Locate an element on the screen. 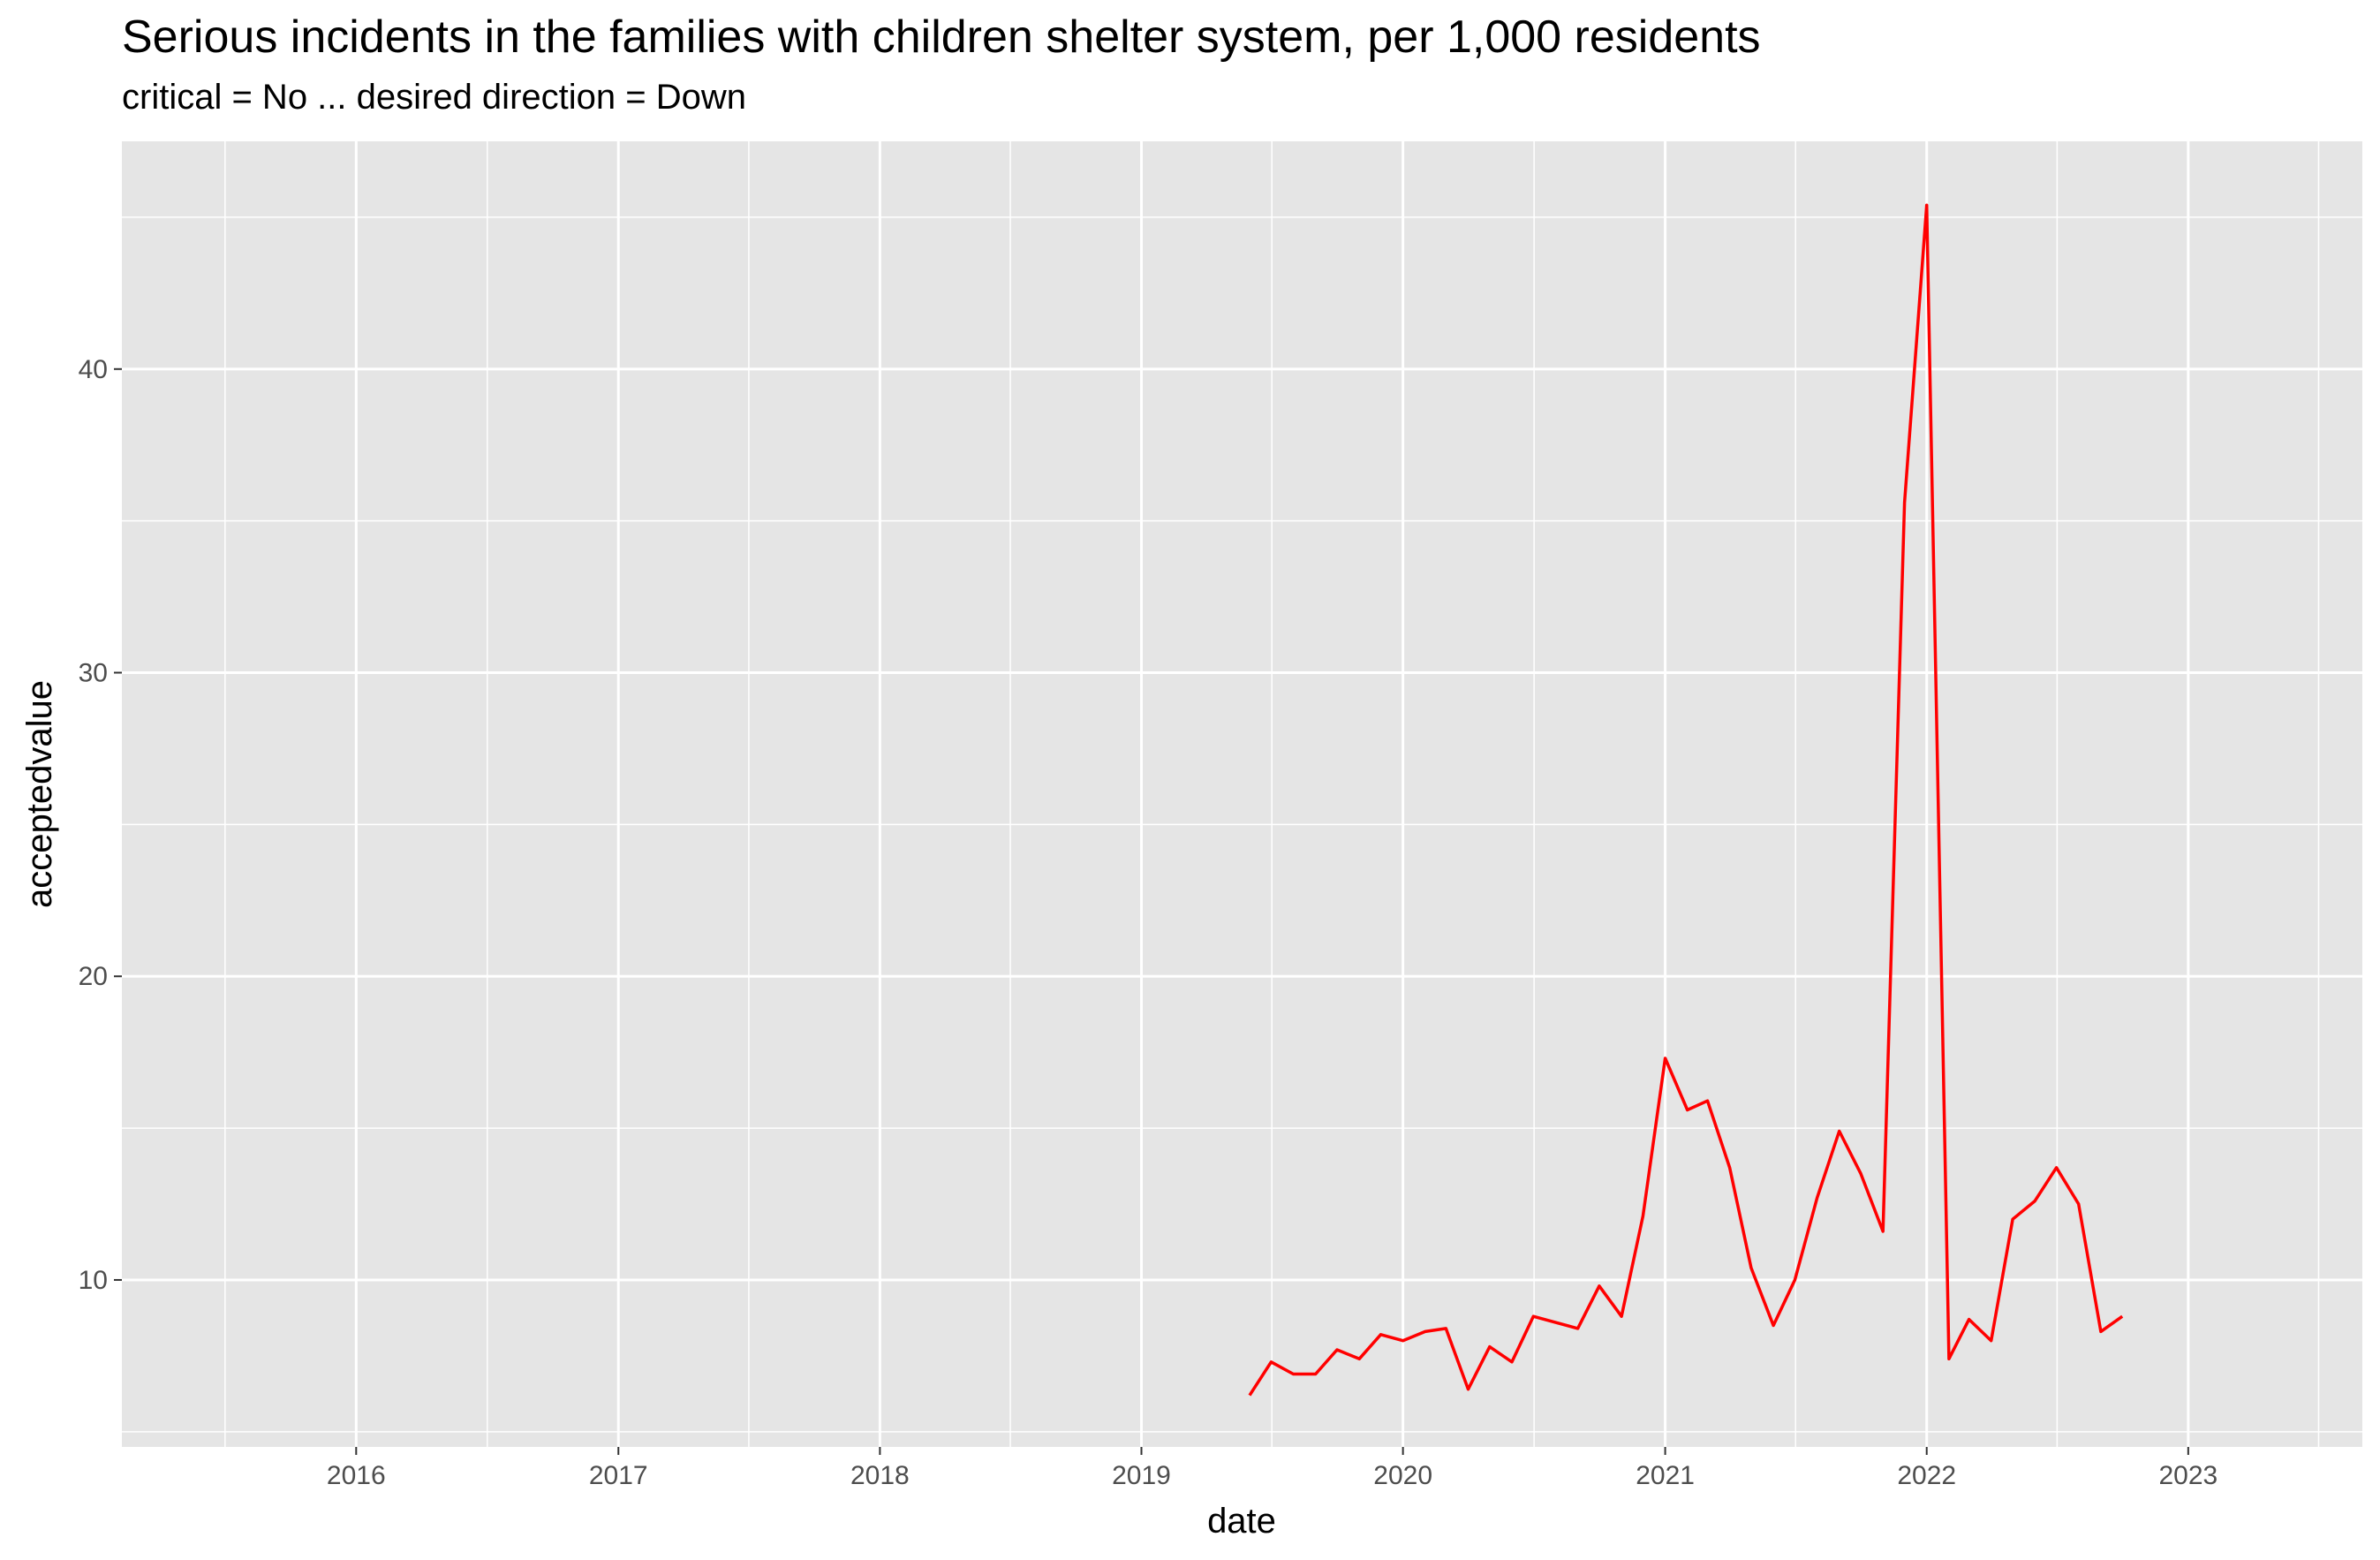 The image size is (2380, 1560). x-axis-title: date is located at coordinates (1241, 1521).